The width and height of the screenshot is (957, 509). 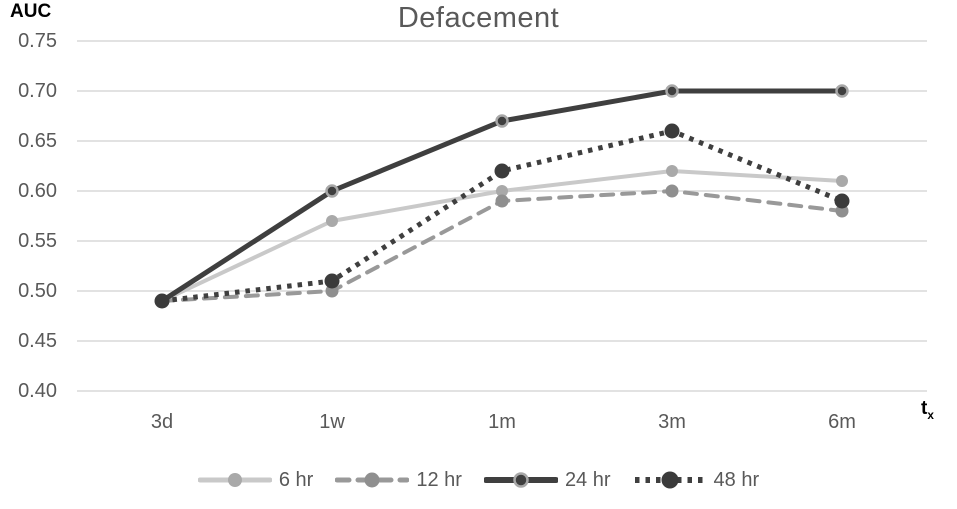 I want to click on legend-item-48-hr: 48 hr, so click(x=696, y=480).